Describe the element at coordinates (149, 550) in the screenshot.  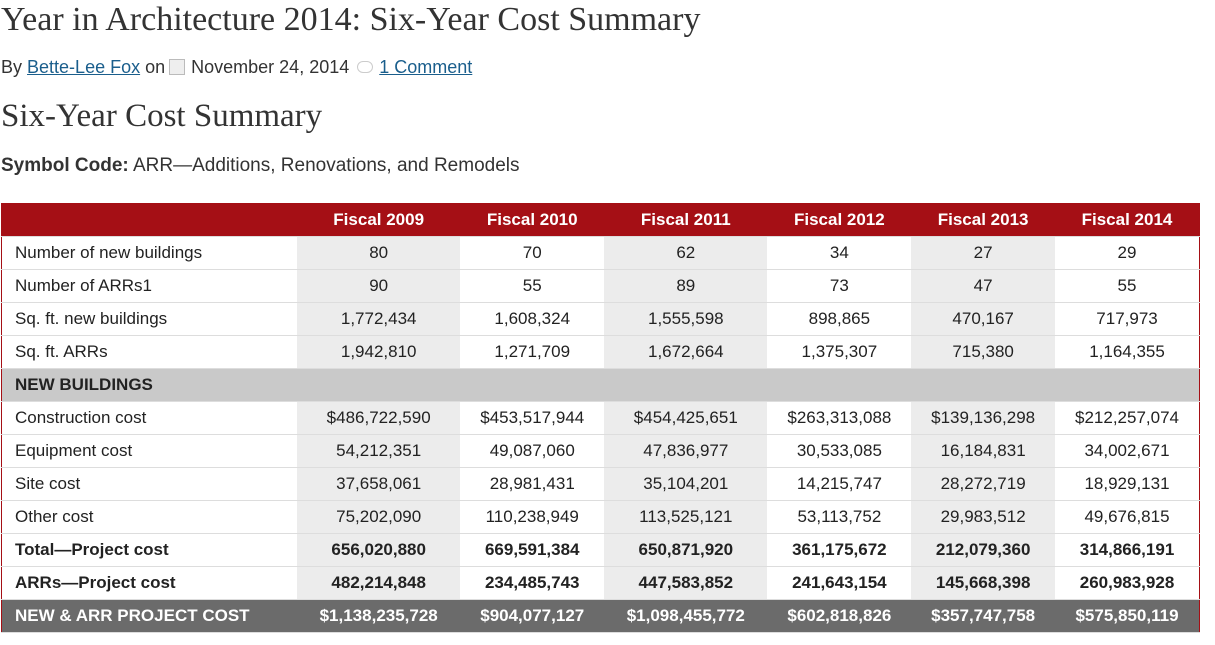
I see `row-label: Total—Project cost` at that location.